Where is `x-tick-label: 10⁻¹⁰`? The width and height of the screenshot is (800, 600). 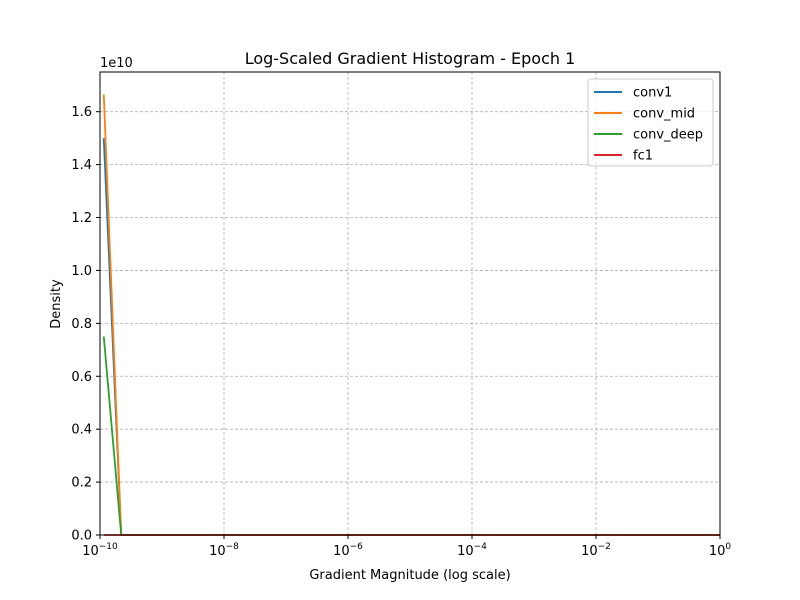
x-tick-label: 10⁻¹⁰ is located at coordinates (100, 550).